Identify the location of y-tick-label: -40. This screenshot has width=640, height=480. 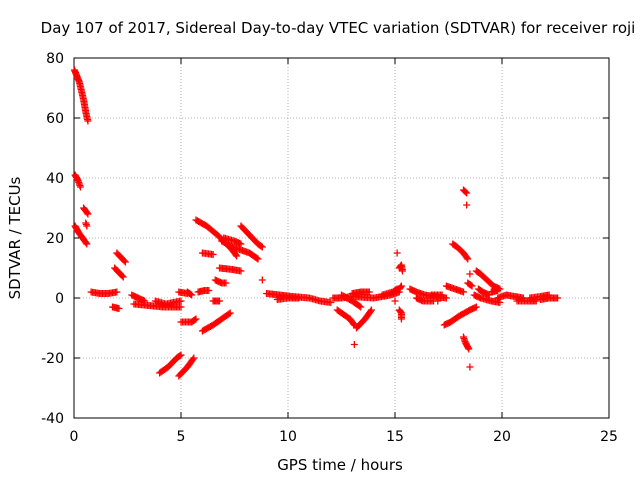
(52, 419).